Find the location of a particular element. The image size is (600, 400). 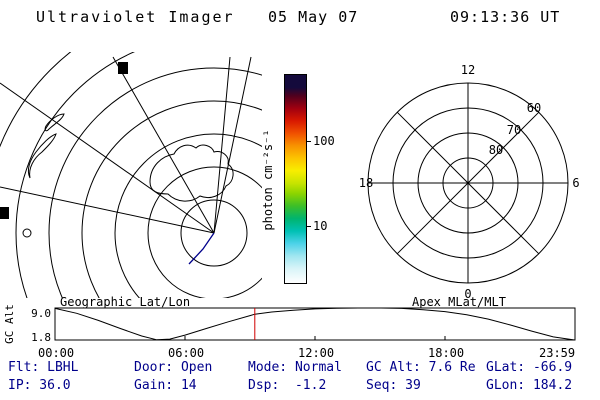

coastline-mainland is located at coordinates (191, 173).